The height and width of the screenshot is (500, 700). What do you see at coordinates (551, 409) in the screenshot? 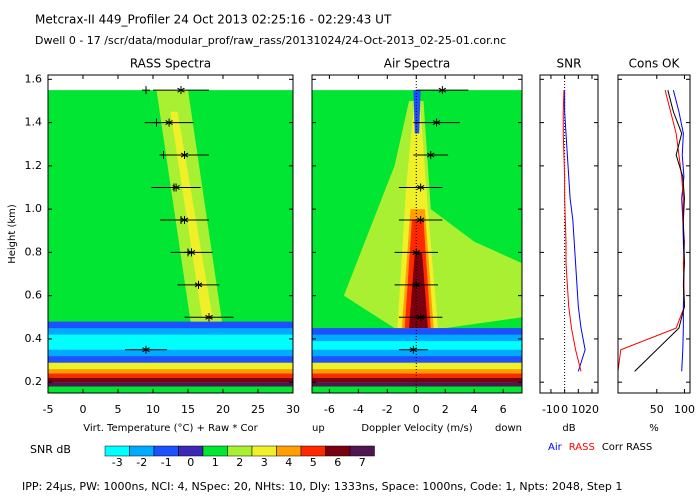
I see `x-tick-label: -10` at bounding box center [551, 409].